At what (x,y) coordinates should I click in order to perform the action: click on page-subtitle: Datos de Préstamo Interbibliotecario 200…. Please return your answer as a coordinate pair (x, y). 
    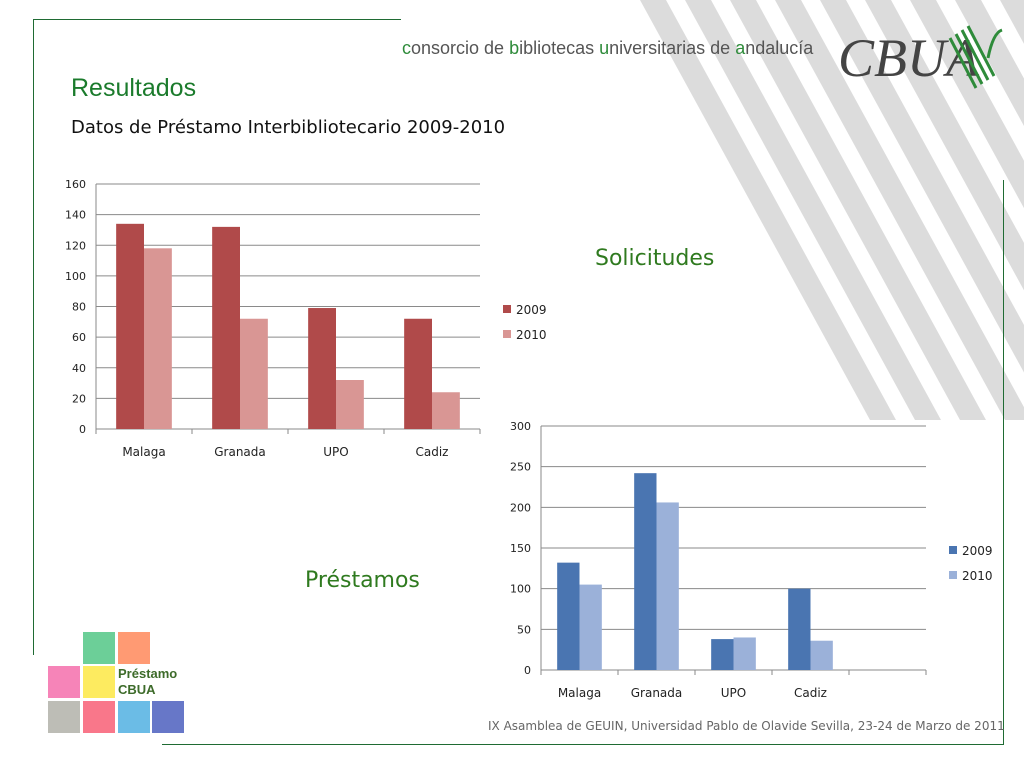
    Looking at the image, I should click on (288, 127).